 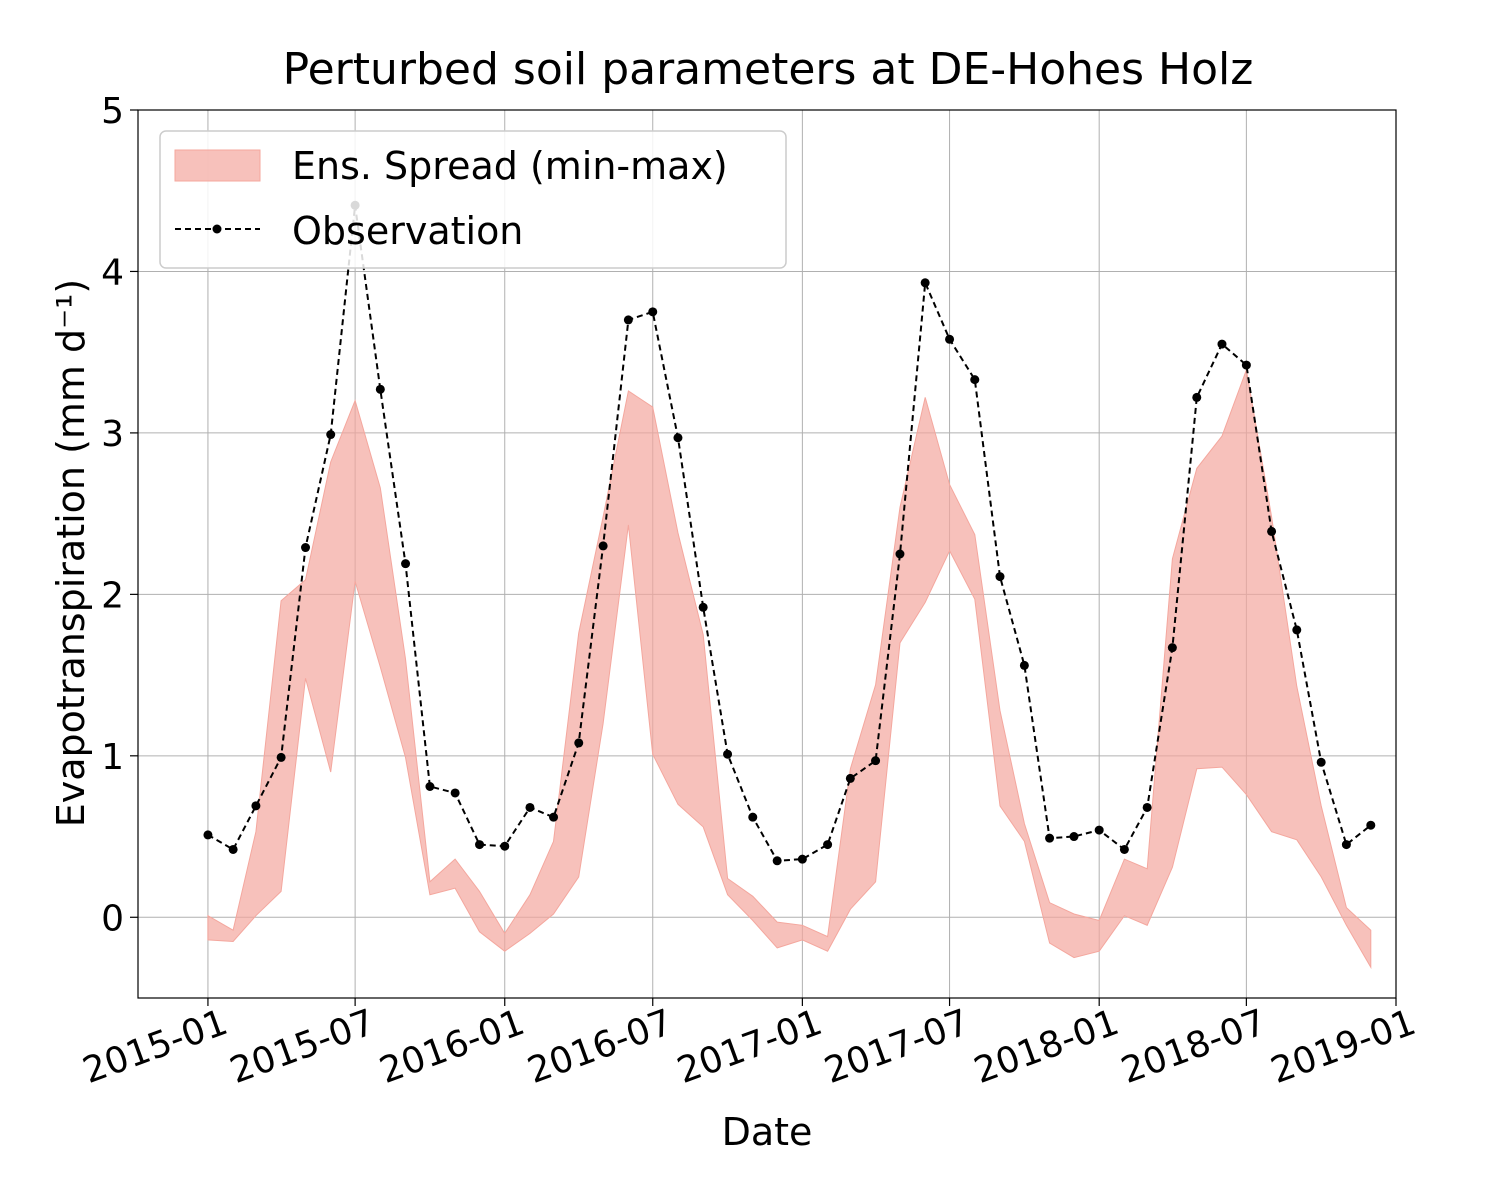 I want to click on legend-box, so click(x=473, y=199).